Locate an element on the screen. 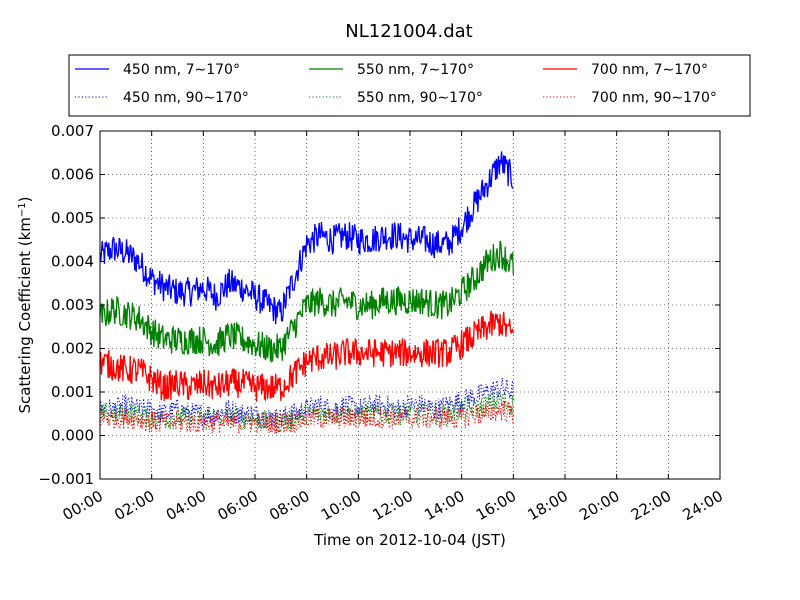 The width and height of the screenshot is (800, 600). legend-label: 550 nm, 7∼170° is located at coordinates (415, 70).